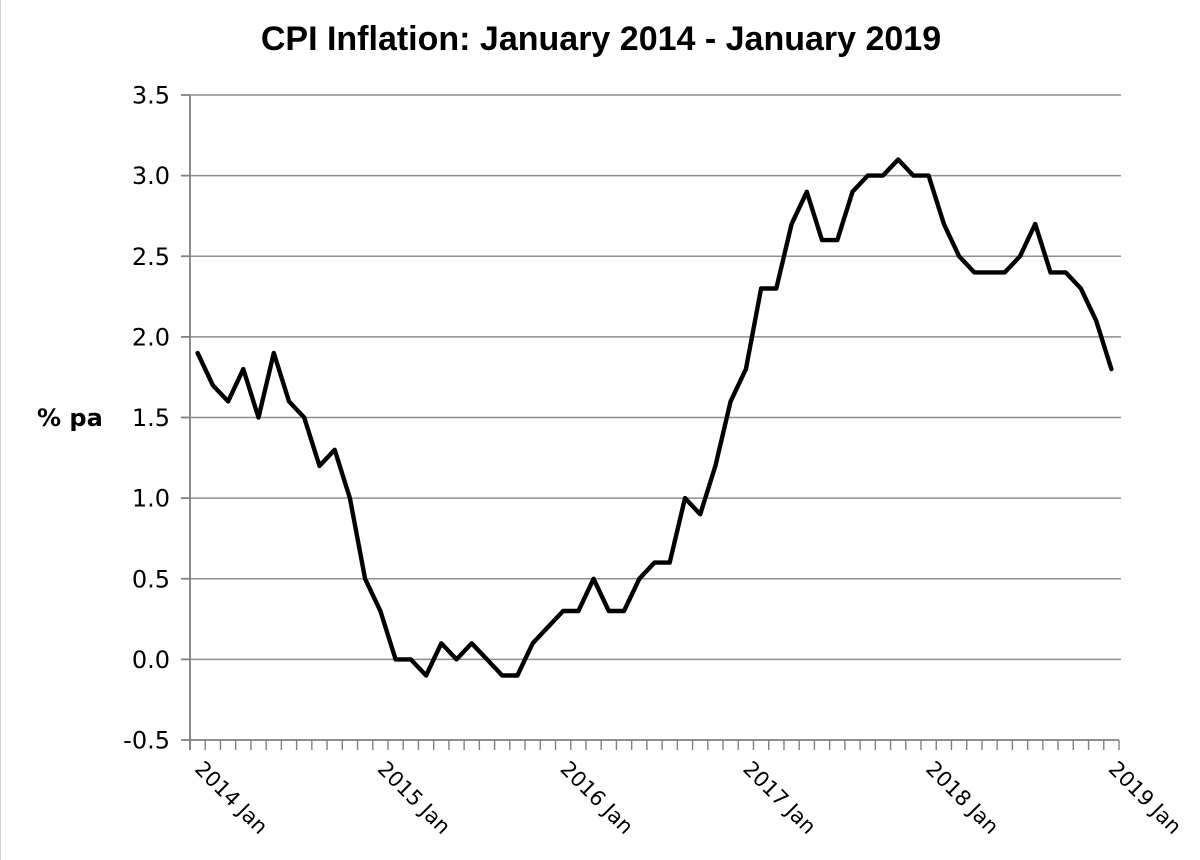  I want to click on y-tick-label: 0.5, so click(151, 579).